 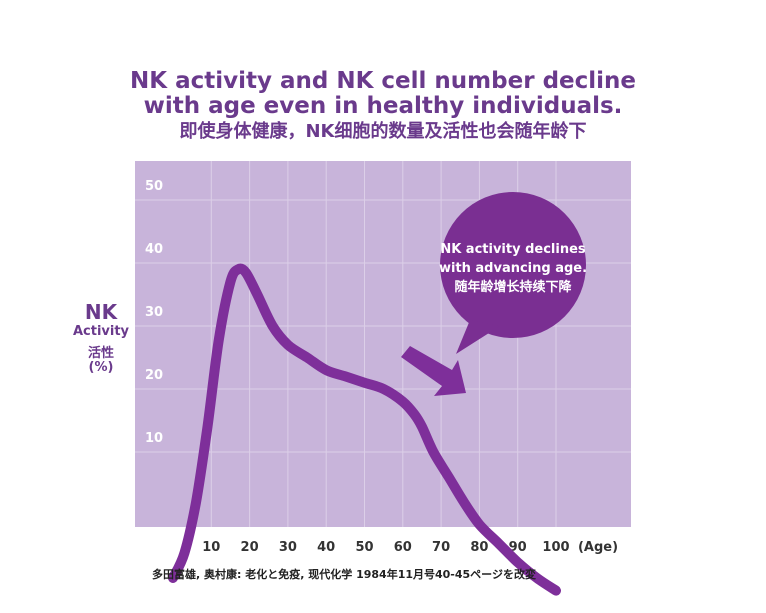 I want to click on chart-title-line2: with age even in healthy individuals., so click(x=383, y=106).